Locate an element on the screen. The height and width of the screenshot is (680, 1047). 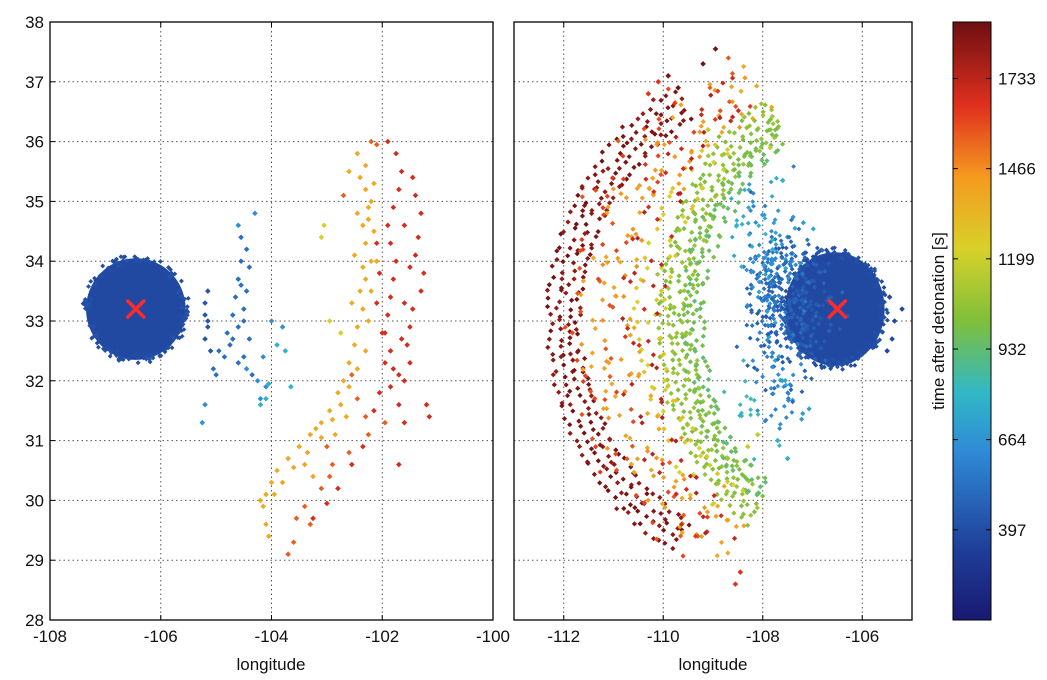
right-detonation-marker is located at coordinates (837, 309).